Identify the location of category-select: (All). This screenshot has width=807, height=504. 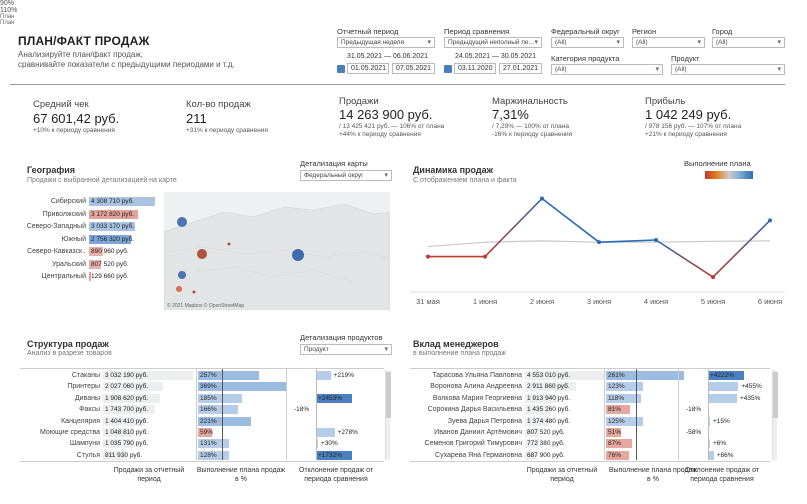
(607, 69).